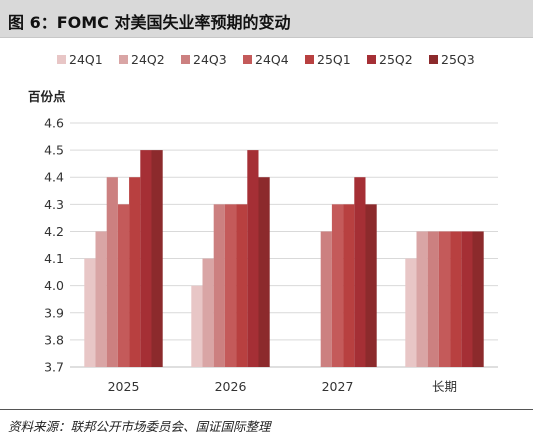  Describe the element at coordinates (253, 258) in the screenshot. I see `bar-25Q2-2026` at that location.